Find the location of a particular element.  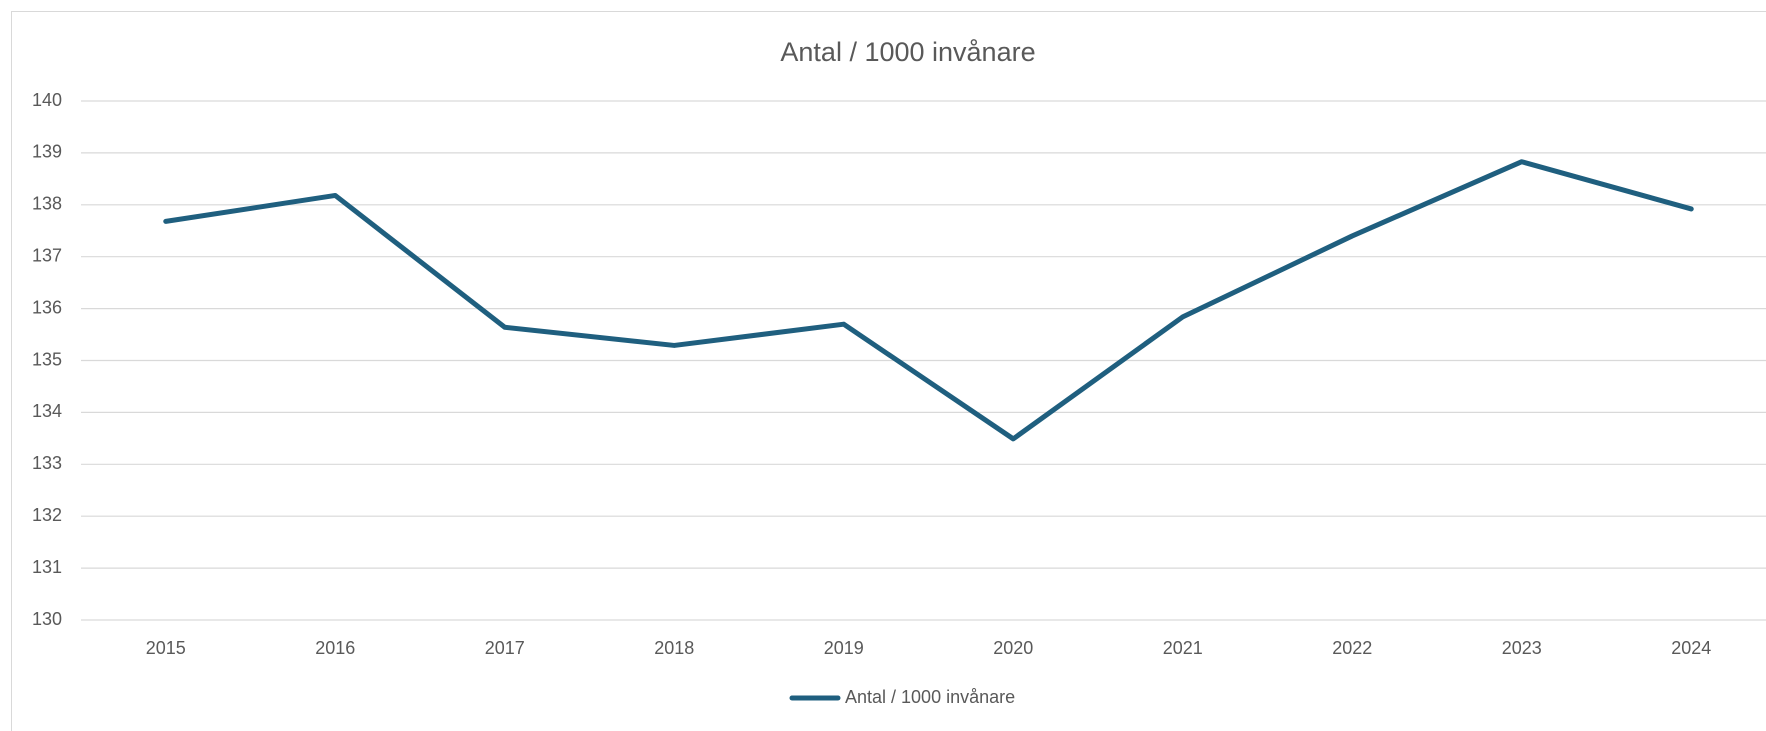

x-tick-label: 2023 is located at coordinates (1522, 648).